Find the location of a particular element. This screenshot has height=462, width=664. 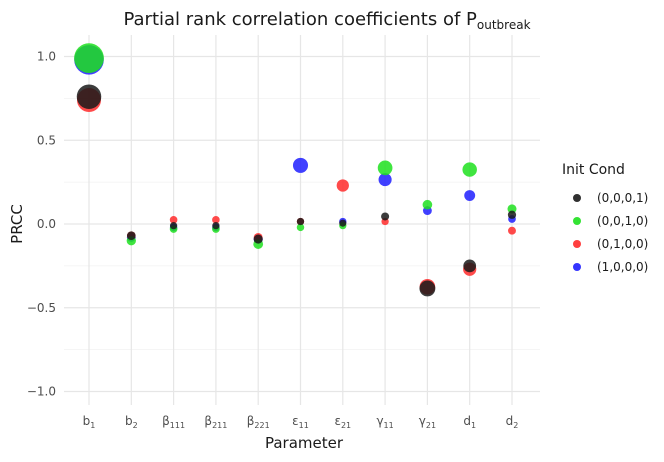

y-tick-label: −0.5 is located at coordinates (41, 308).